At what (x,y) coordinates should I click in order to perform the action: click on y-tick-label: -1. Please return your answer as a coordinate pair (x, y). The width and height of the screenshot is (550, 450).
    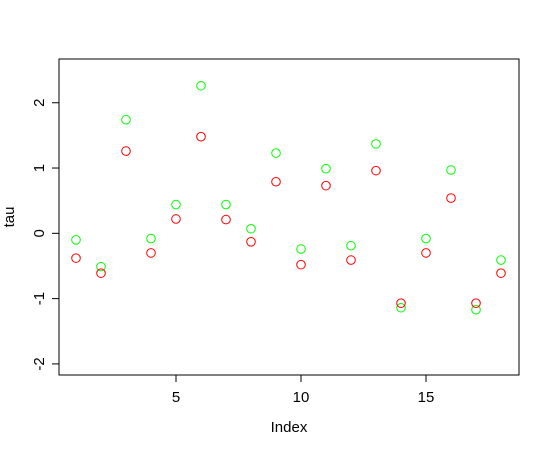
    Looking at the image, I should click on (39, 298).